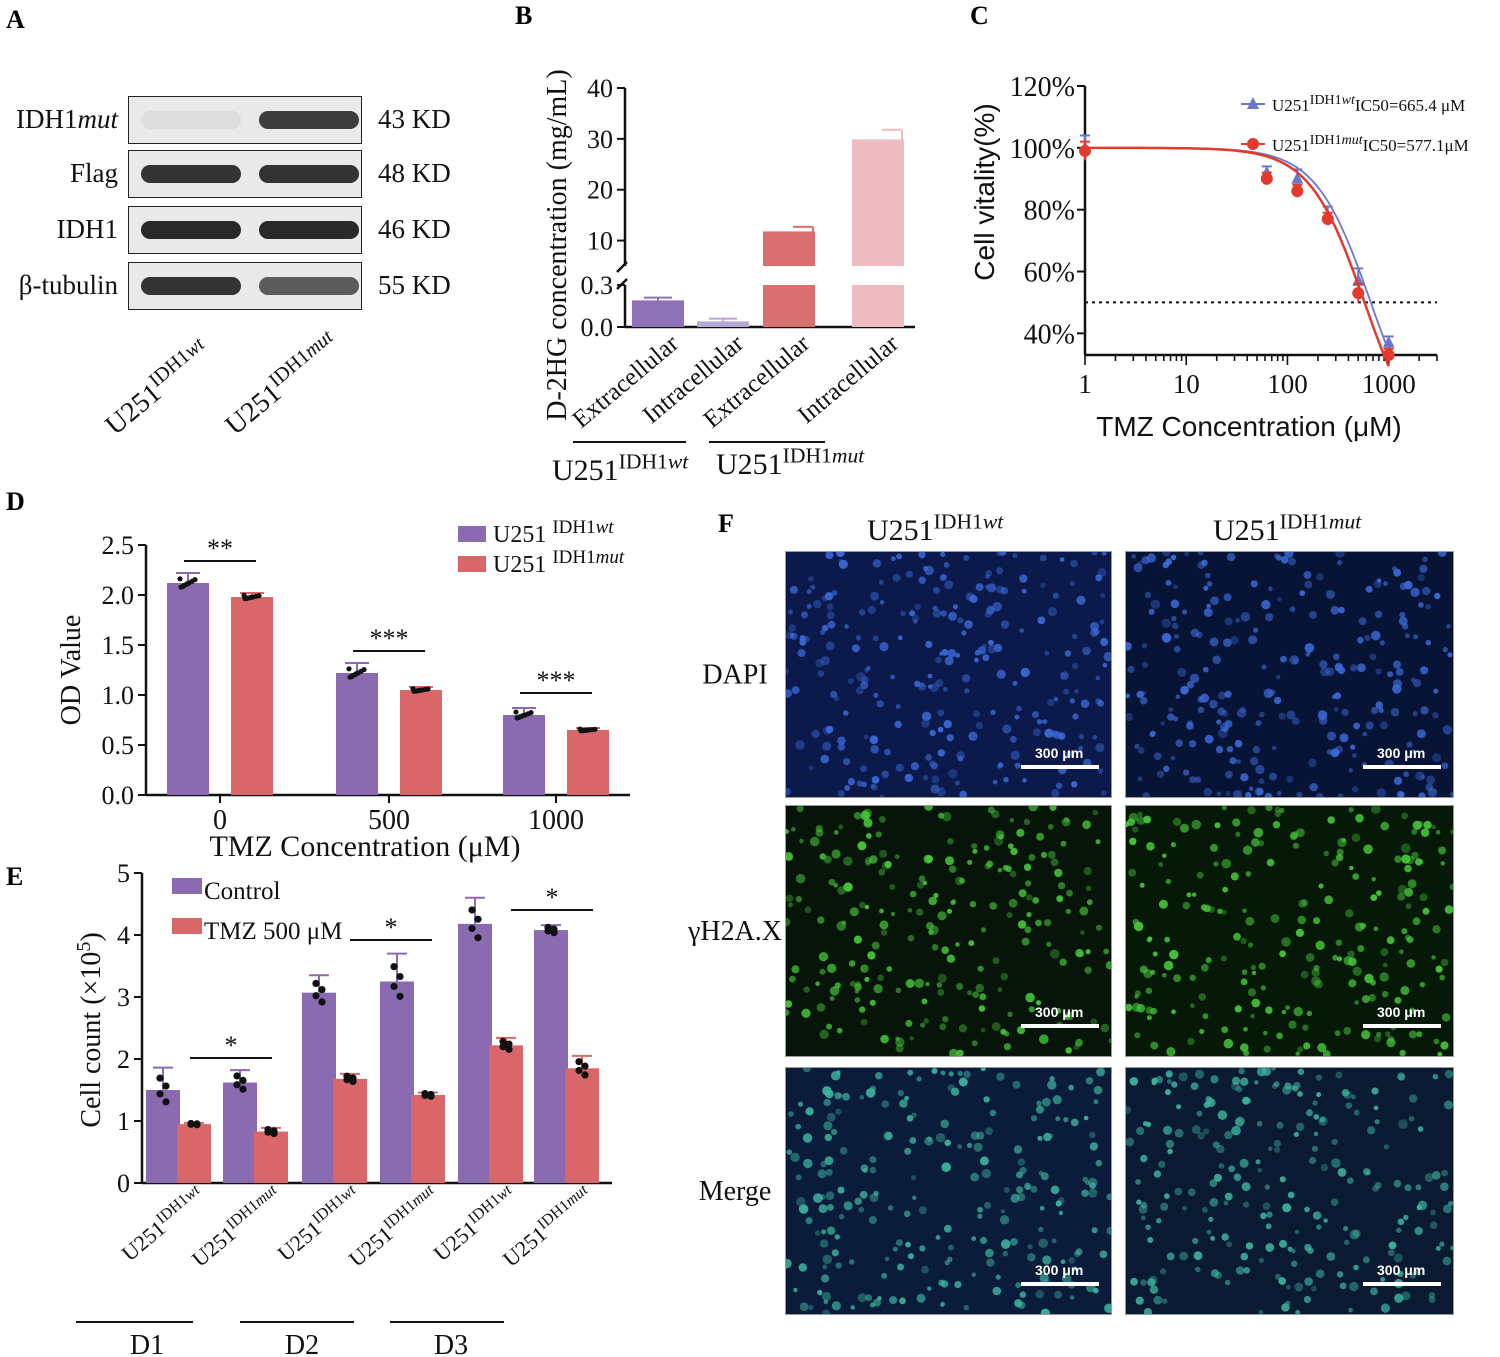 This screenshot has height=1357, width=1500. Describe the element at coordinates (191, 230) in the screenshot. I see `blot-band` at that location.